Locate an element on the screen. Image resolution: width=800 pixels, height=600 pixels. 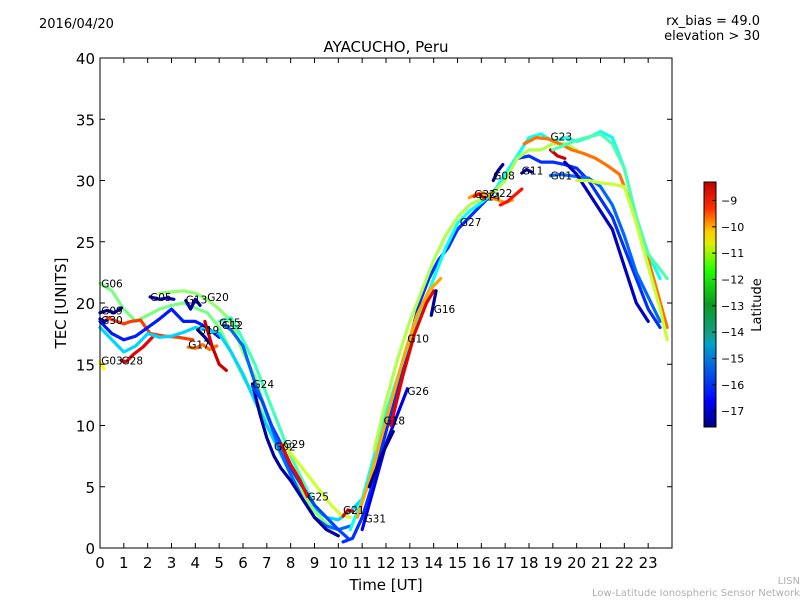
prn-label: G03 is located at coordinates (112, 362).